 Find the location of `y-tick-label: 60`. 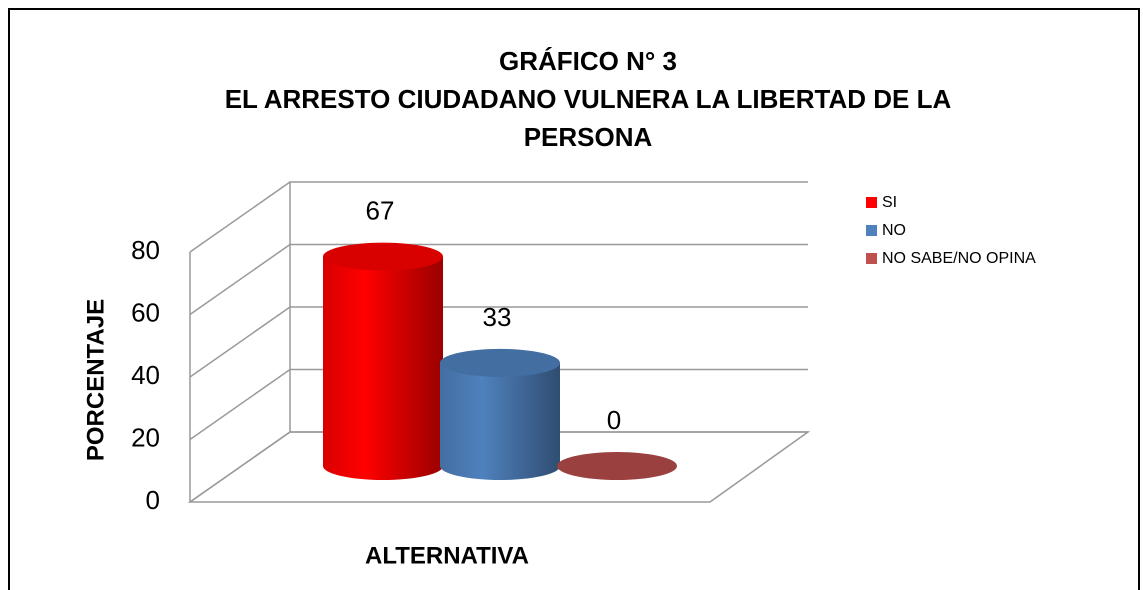

y-tick-label: 60 is located at coordinates (145, 312).